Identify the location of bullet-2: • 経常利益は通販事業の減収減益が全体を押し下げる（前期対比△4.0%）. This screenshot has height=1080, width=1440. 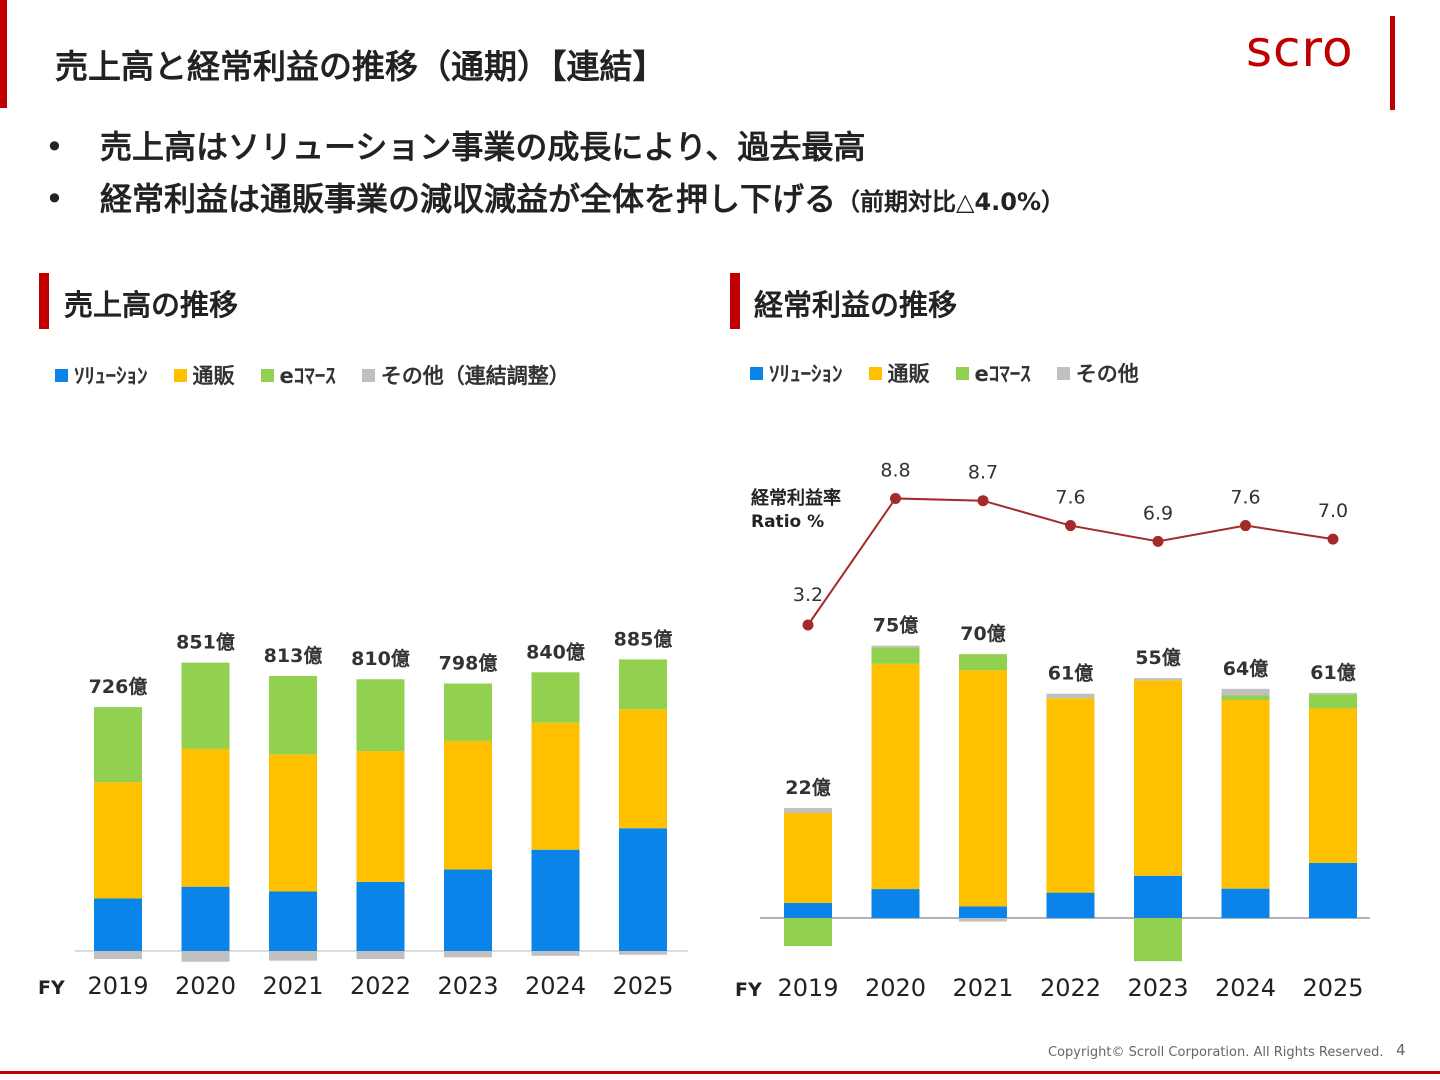
(555, 197).